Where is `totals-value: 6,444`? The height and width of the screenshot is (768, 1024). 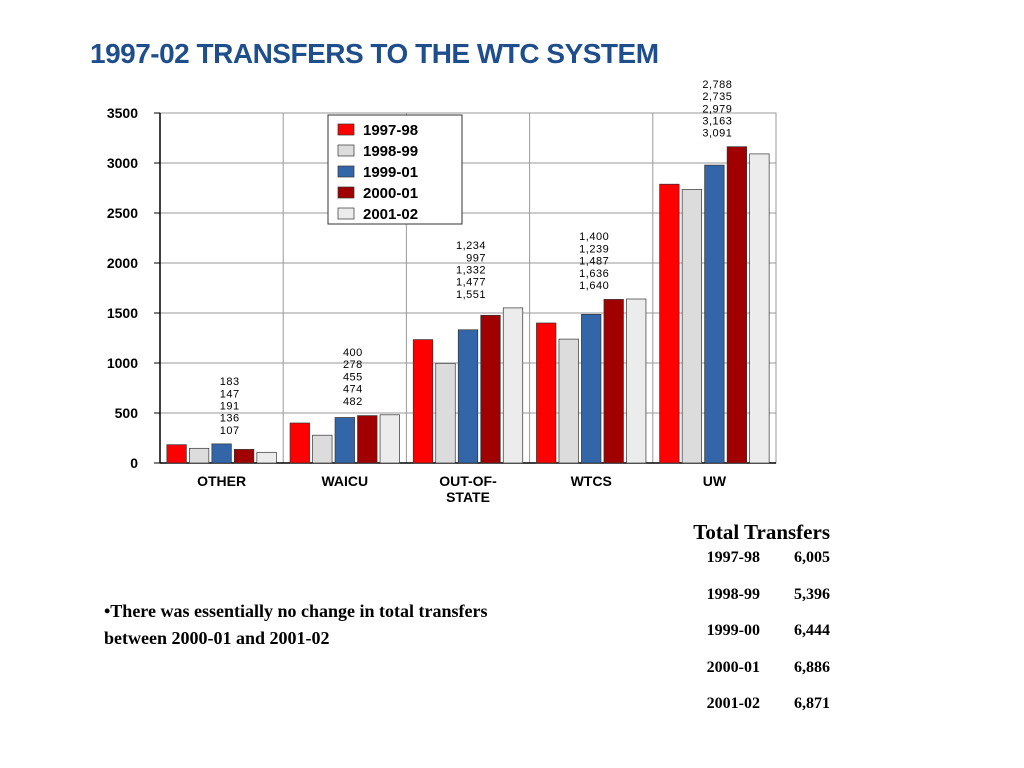
totals-value: 6,444 is located at coordinates (812, 630).